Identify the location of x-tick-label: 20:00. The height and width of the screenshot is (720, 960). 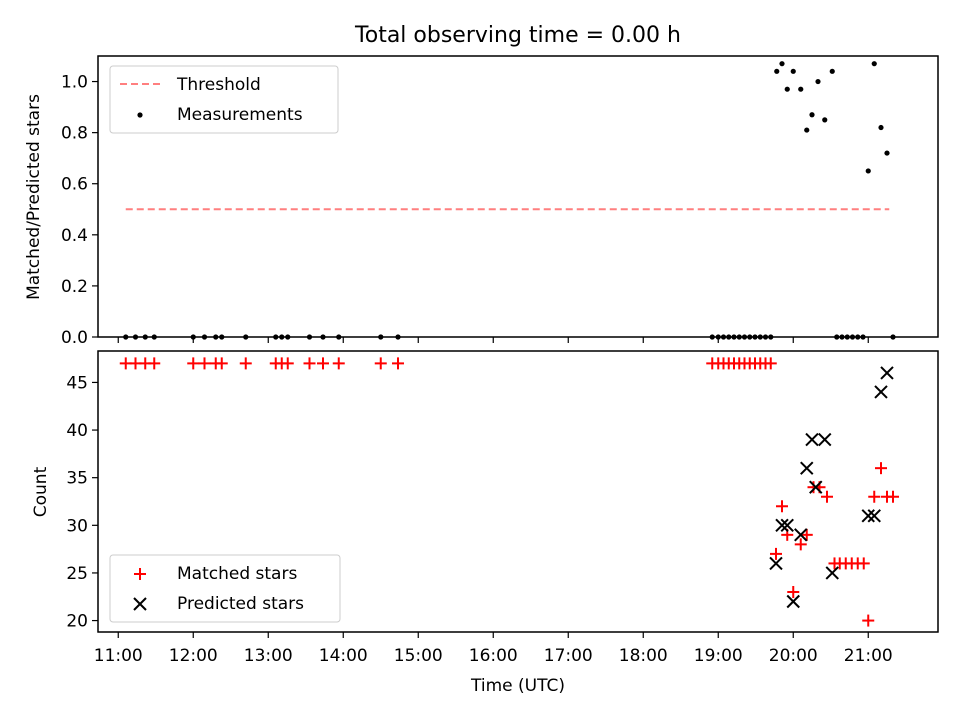
(793, 656).